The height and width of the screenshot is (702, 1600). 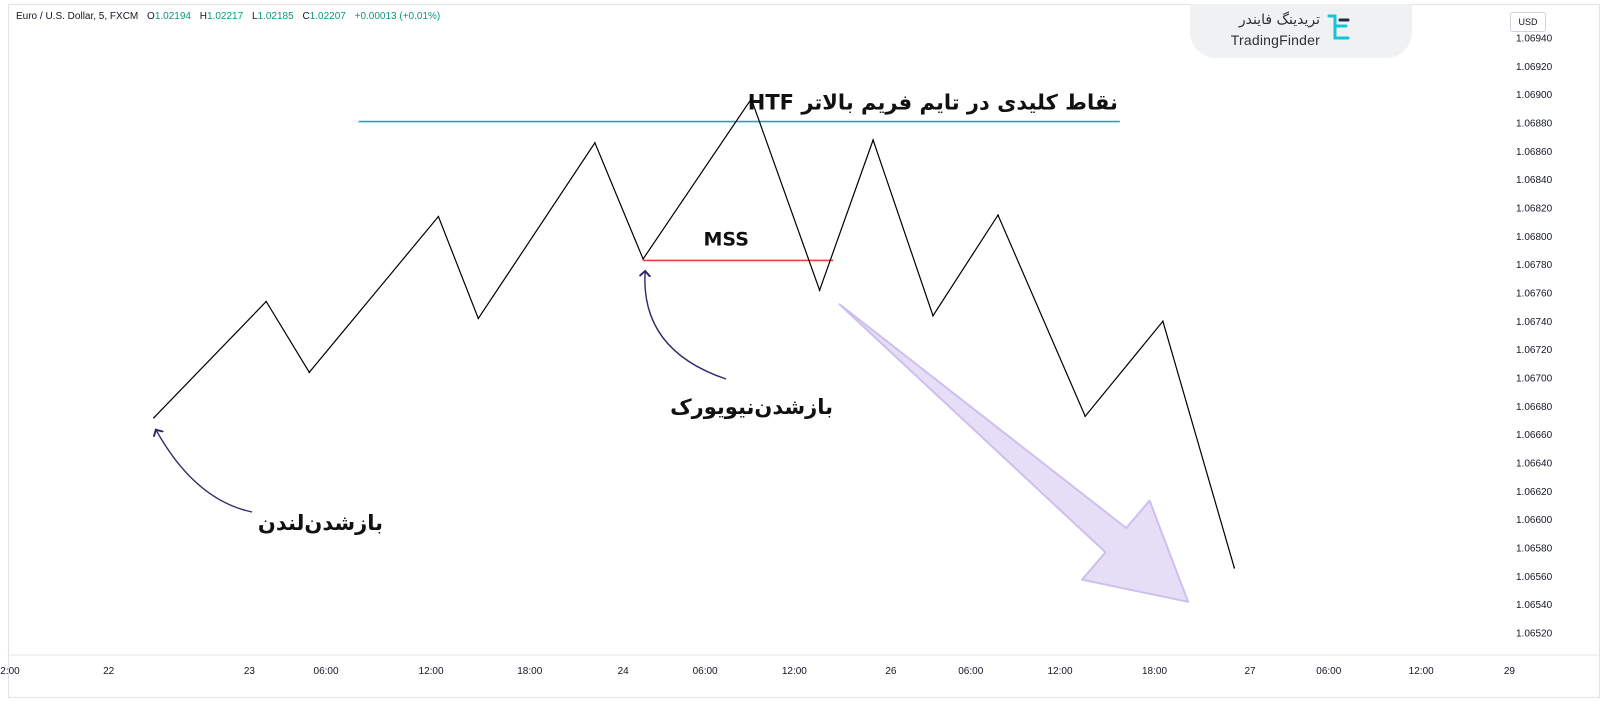 I want to click on price-tick-label: 1.06880, so click(x=1534, y=124).